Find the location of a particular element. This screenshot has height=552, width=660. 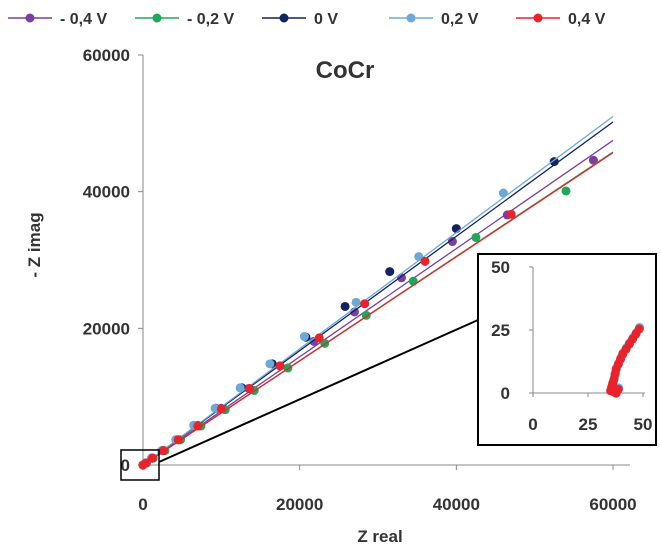

inset-y-tick-label: 0 is located at coordinates (505, 393).